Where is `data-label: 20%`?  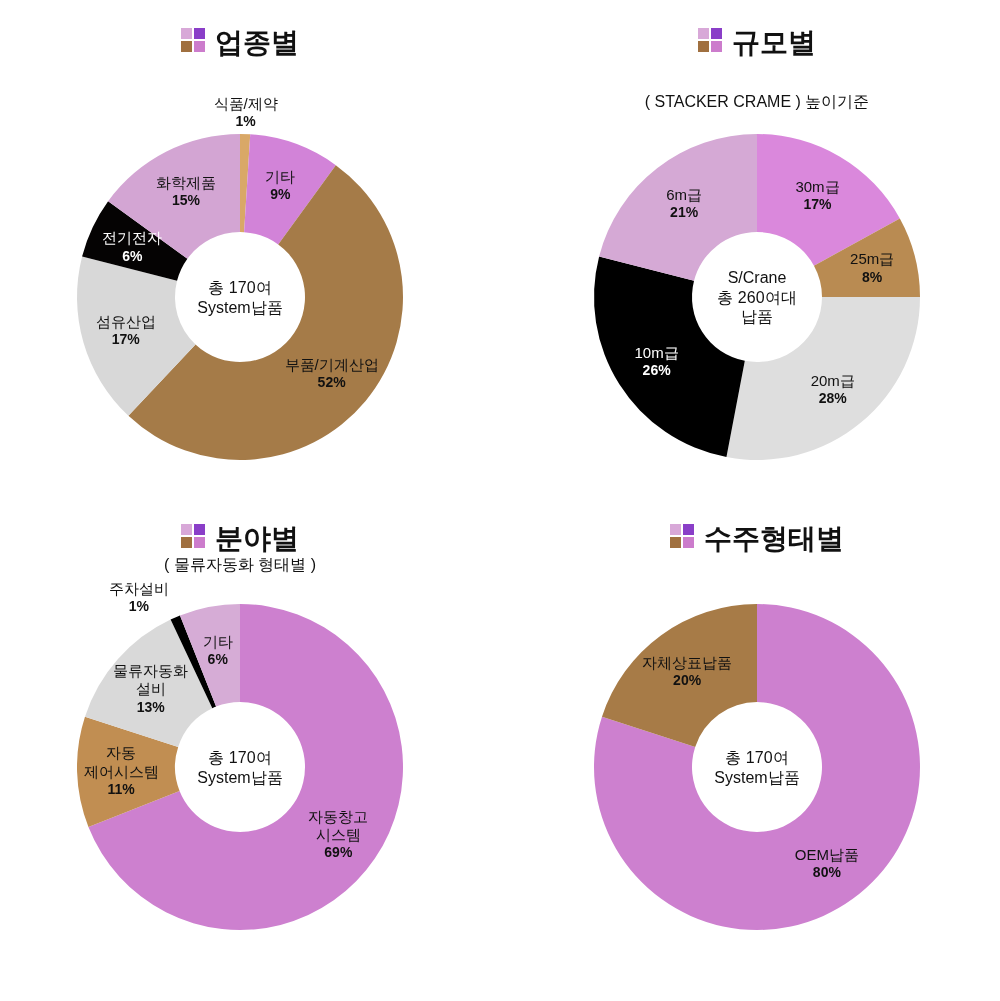 data-label: 20% is located at coordinates (687, 680).